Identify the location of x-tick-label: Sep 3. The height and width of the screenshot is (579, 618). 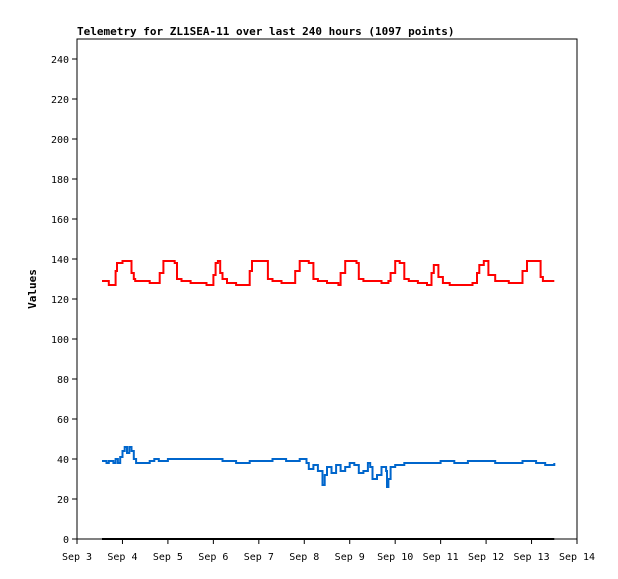
(77, 557).